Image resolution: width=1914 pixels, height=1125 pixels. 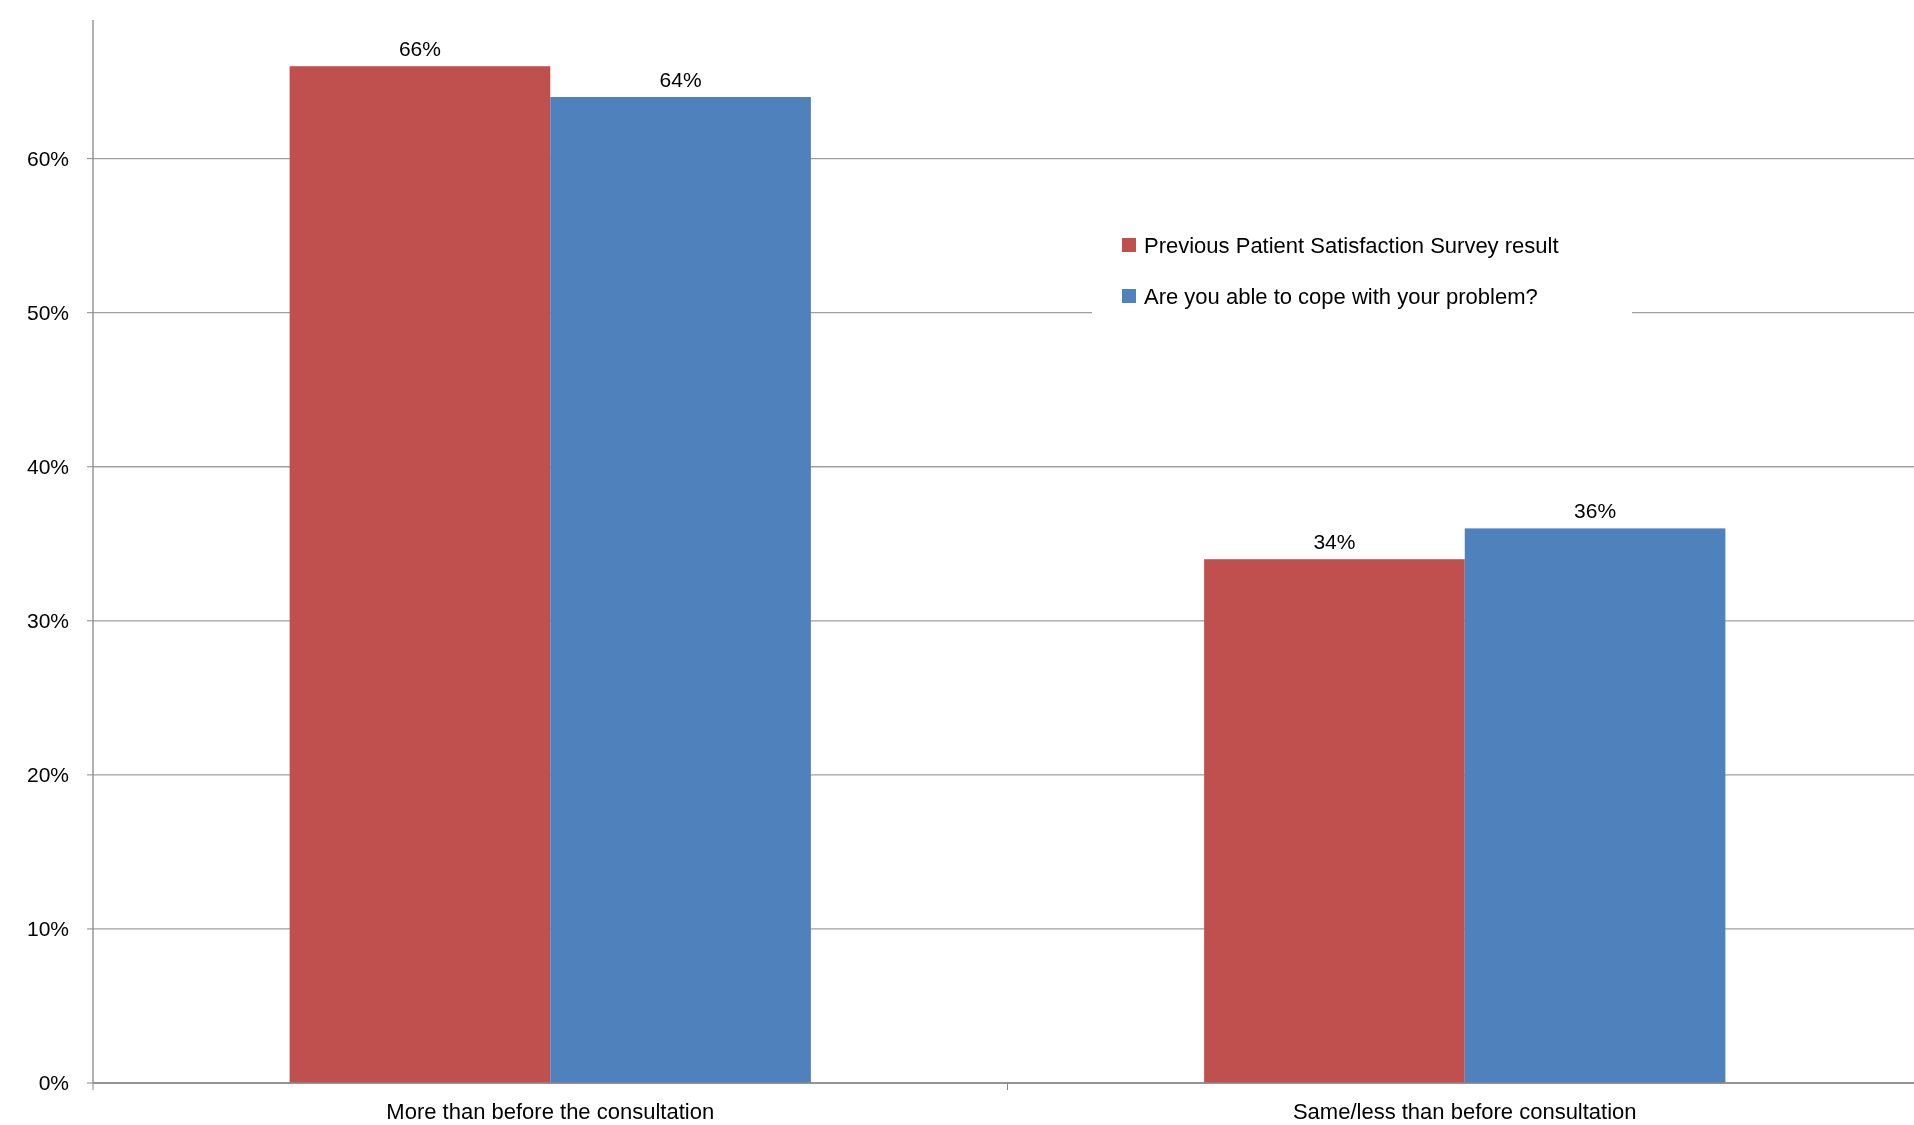 What do you see at coordinates (1341, 296) in the screenshot?
I see `legend-label: Are you able to cope with your problem?` at bounding box center [1341, 296].